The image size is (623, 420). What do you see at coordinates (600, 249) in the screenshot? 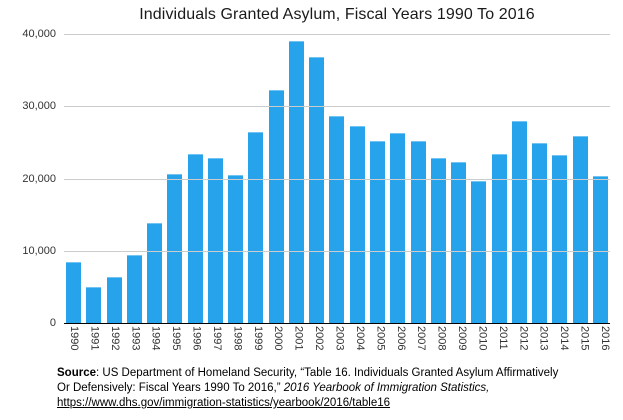
I see `bar-2016` at bounding box center [600, 249].